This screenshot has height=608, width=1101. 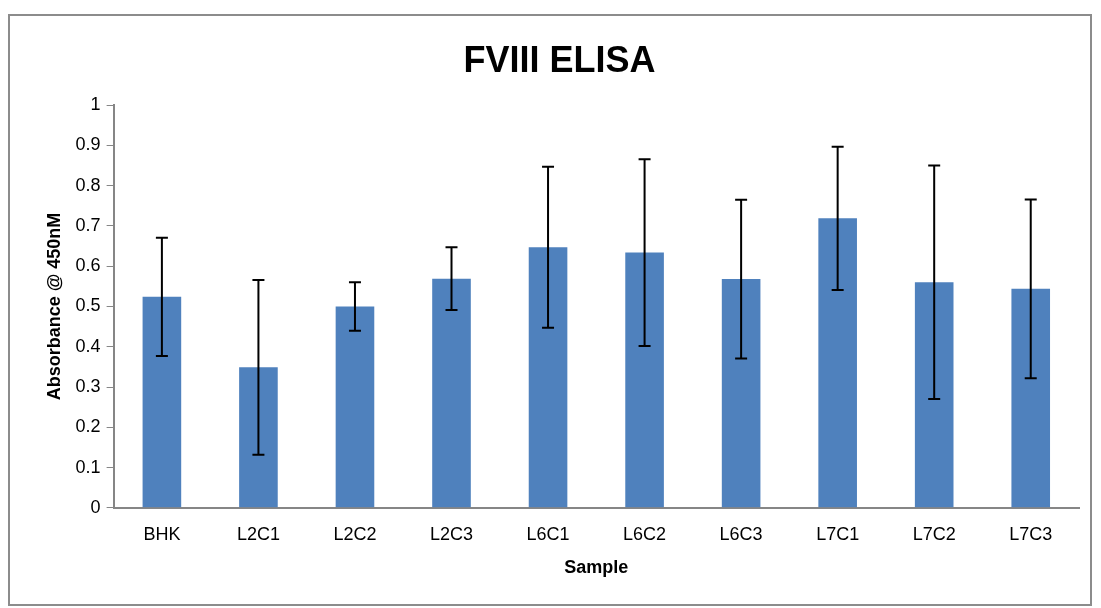 What do you see at coordinates (88, 265) in the screenshot?
I see `y-tick-label: 0.6` at bounding box center [88, 265].